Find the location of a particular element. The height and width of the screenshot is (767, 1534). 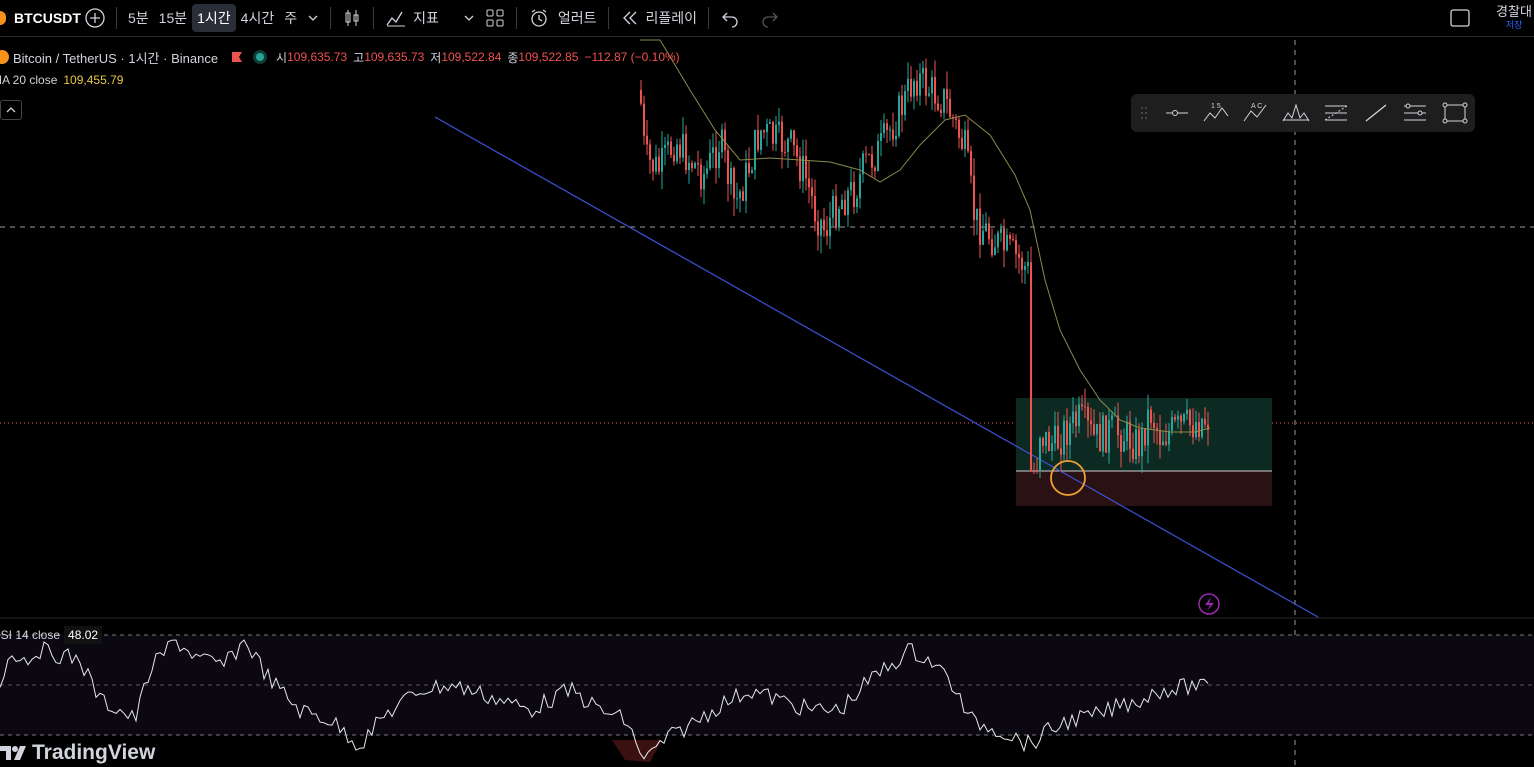

chart-type-button is located at coordinates (352, 18).